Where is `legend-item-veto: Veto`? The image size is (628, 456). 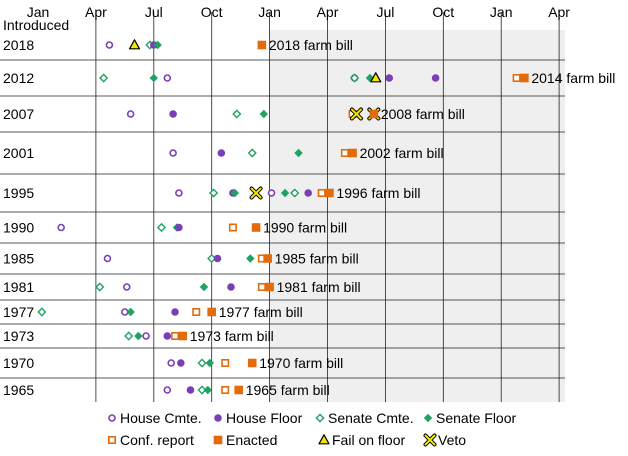
legend-item-veto: Veto is located at coordinates (444, 440).